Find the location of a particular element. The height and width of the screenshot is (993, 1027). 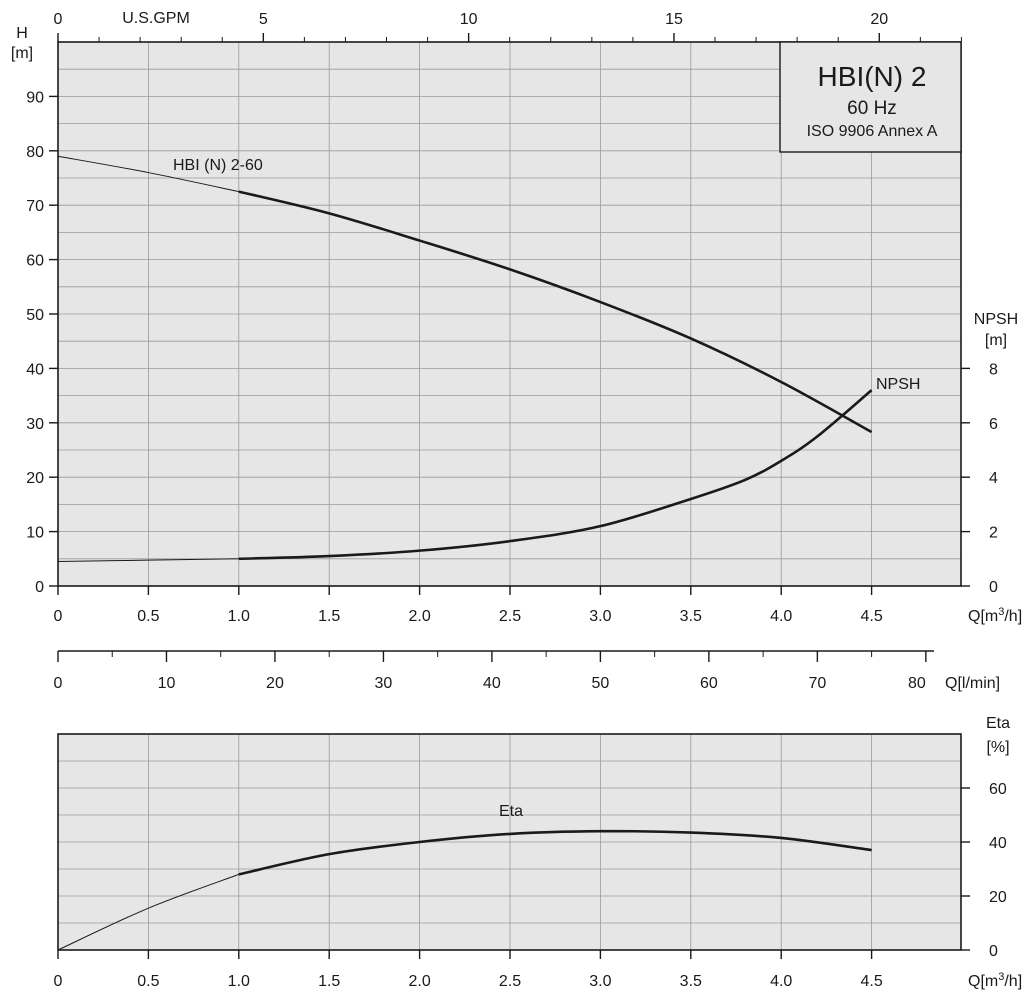

lmin-tick-label: 60 is located at coordinates (709, 683).